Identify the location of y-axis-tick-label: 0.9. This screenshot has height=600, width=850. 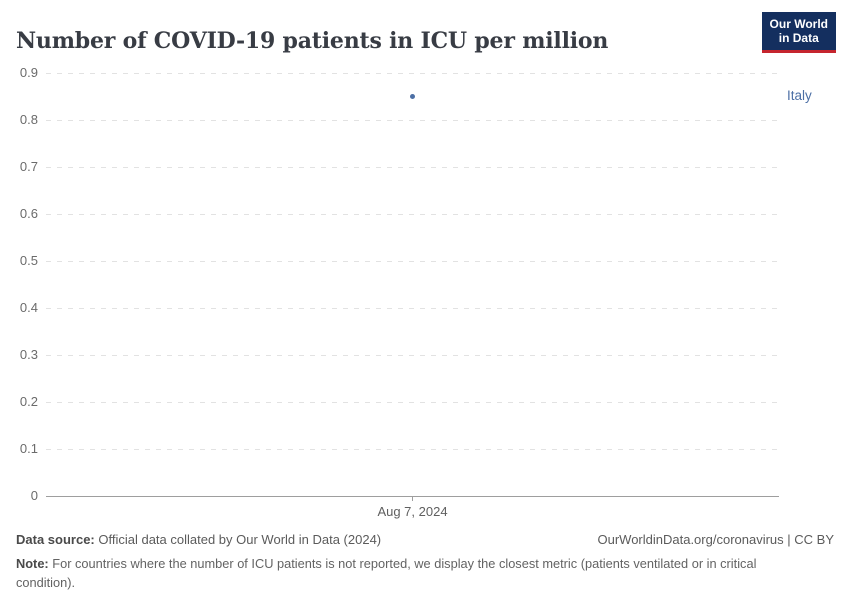
(28, 72).